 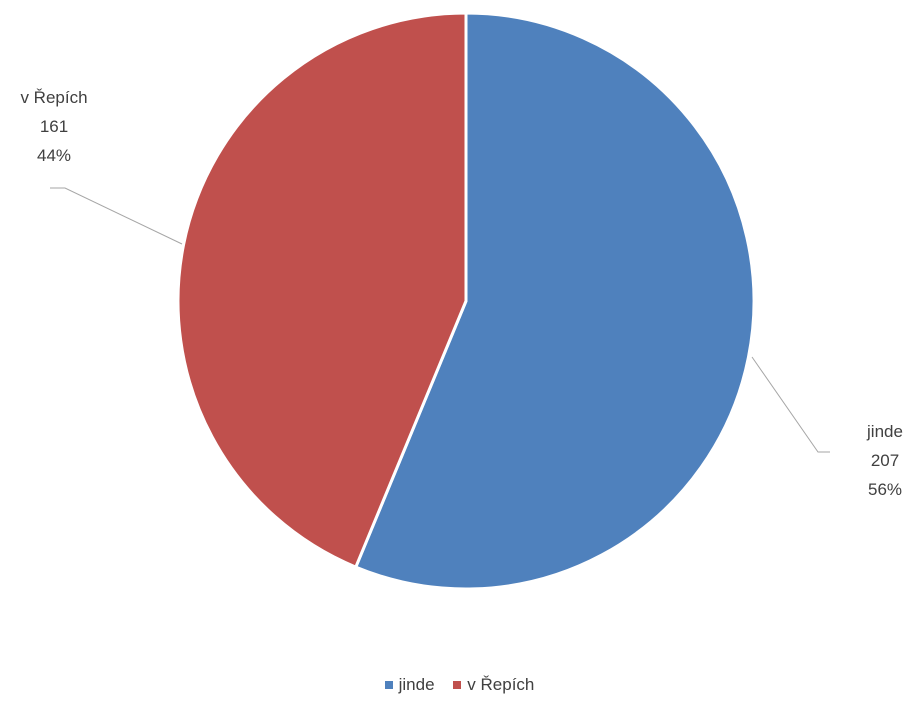 I want to click on data-label-name-jinde: jinde, so click(x=884, y=431).